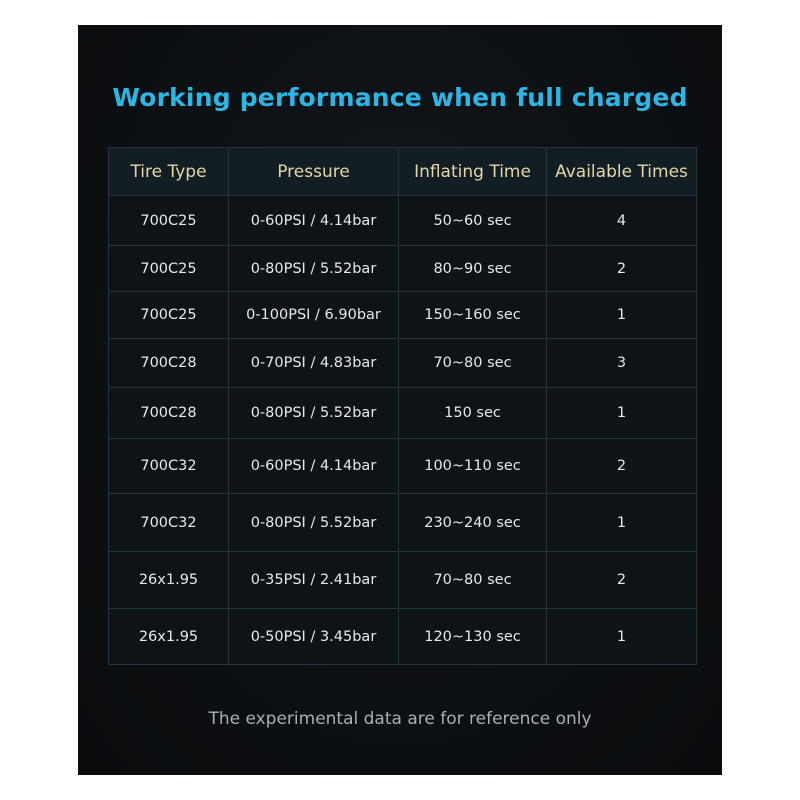 This screenshot has width=800, height=800. Describe the element at coordinates (472, 315) in the screenshot. I see `table-cell: 150~160 sec` at that location.